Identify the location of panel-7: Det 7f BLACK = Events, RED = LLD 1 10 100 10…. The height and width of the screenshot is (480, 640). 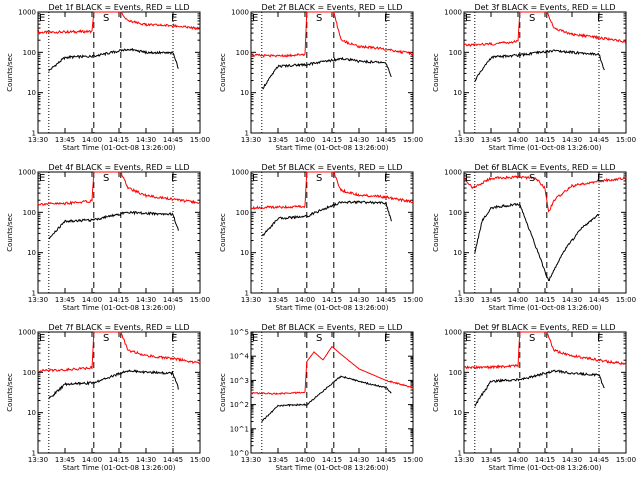
(108, 397).